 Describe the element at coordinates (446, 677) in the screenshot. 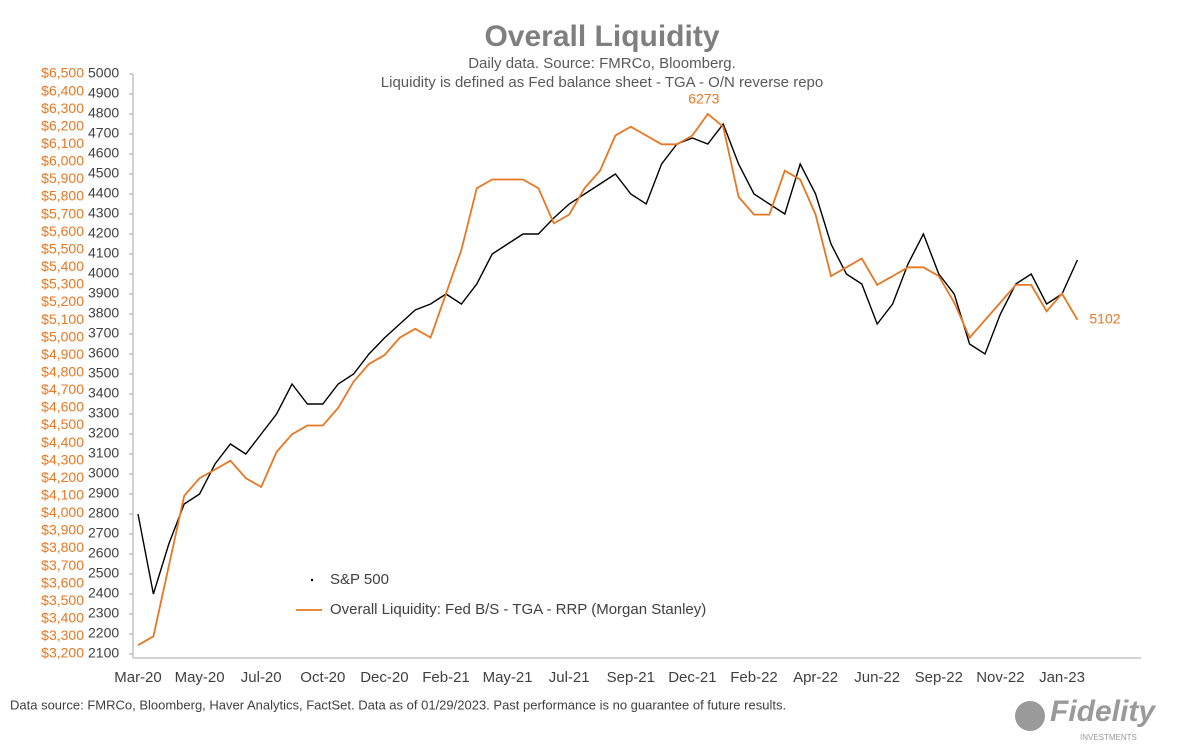

I see `x-tick-label: Feb-21` at that location.